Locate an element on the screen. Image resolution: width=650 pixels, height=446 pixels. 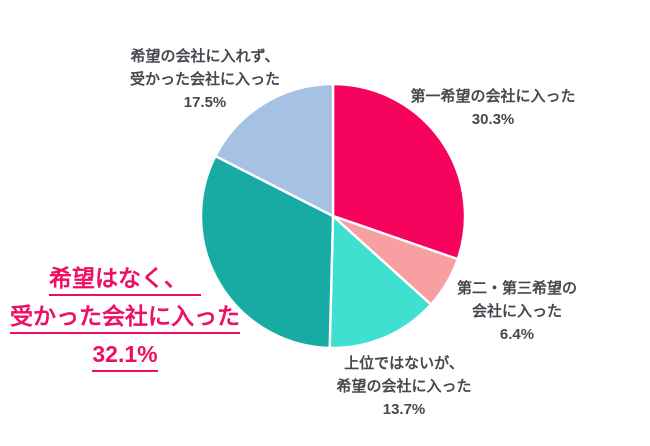
slice-label-line: 希望の会社に入った is located at coordinates (404, 386).